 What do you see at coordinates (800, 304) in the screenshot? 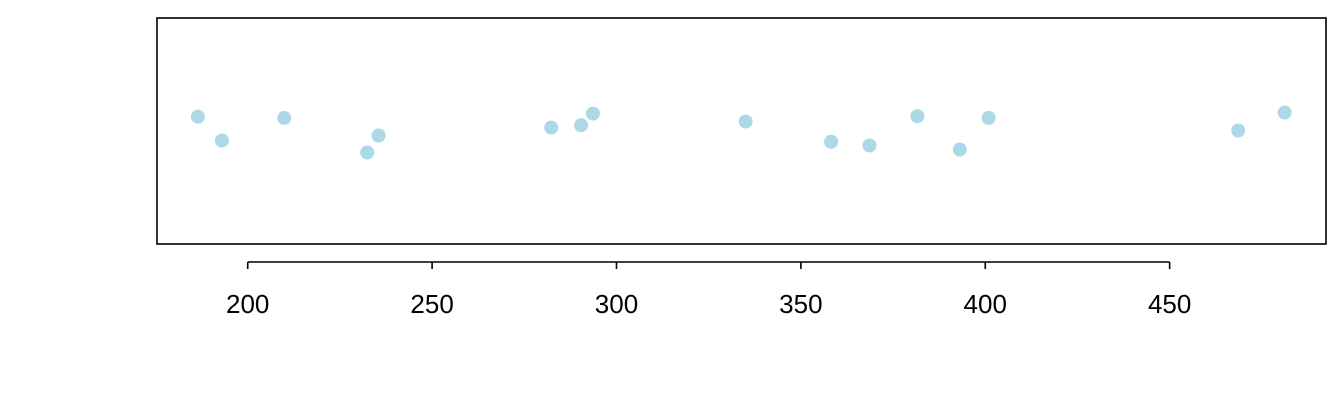
I see `x-tick-label-350: 350` at bounding box center [800, 304].